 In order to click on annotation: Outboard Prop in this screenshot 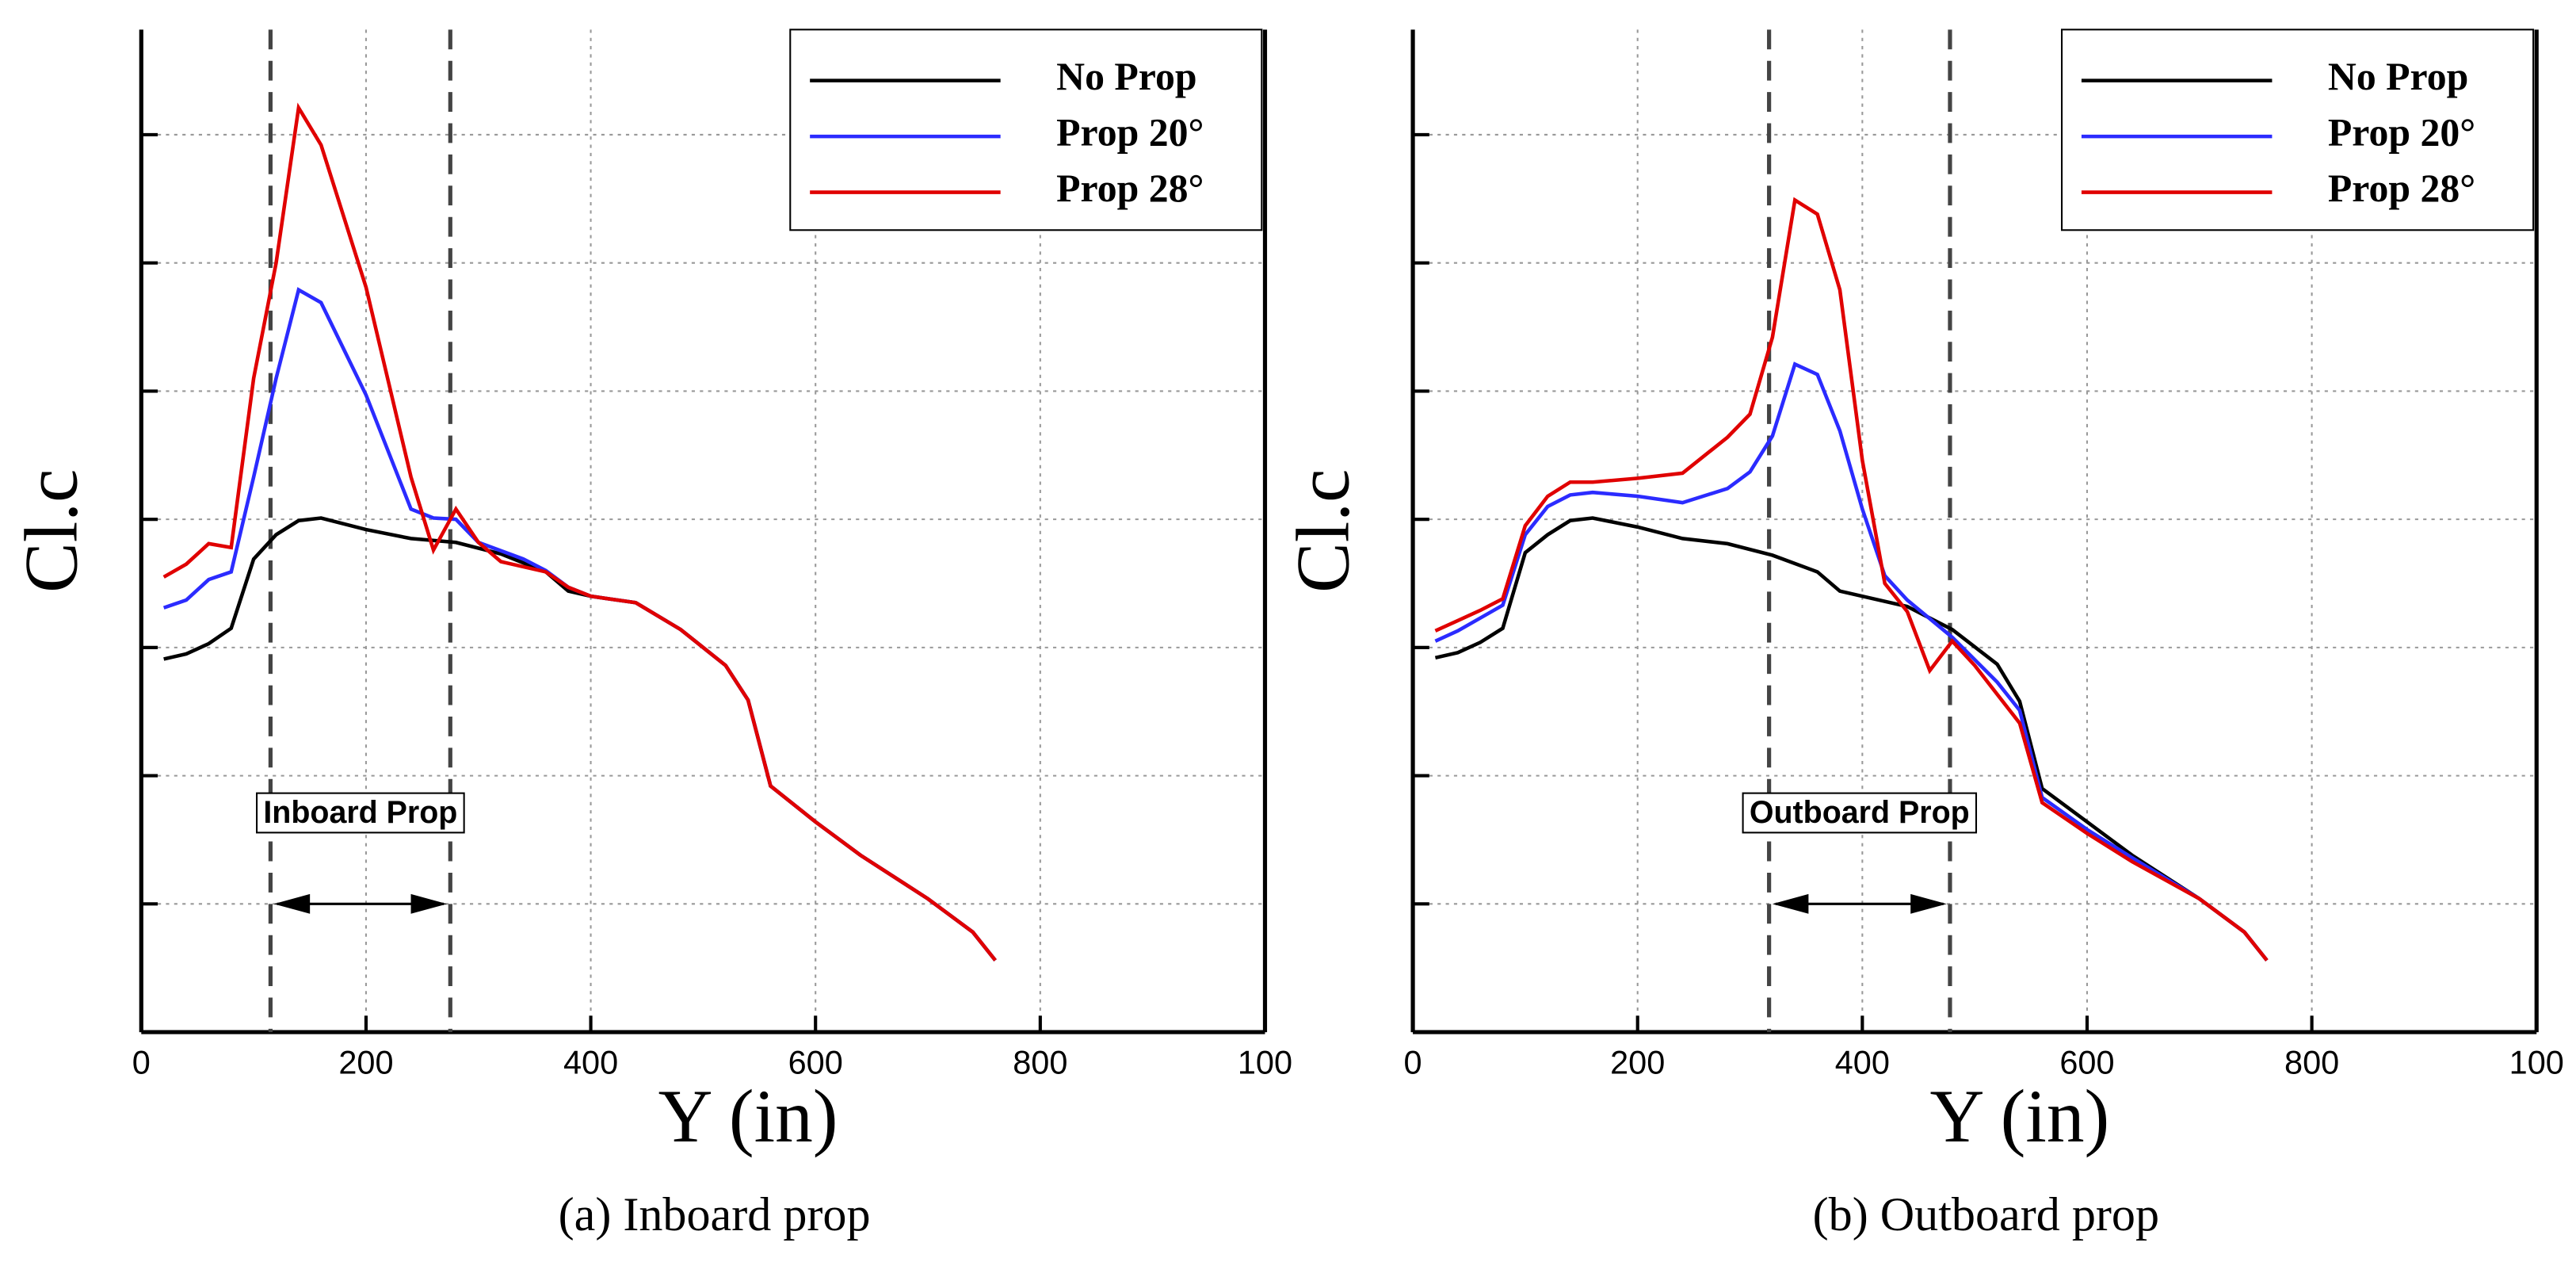, I will do `click(1860, 812)`.